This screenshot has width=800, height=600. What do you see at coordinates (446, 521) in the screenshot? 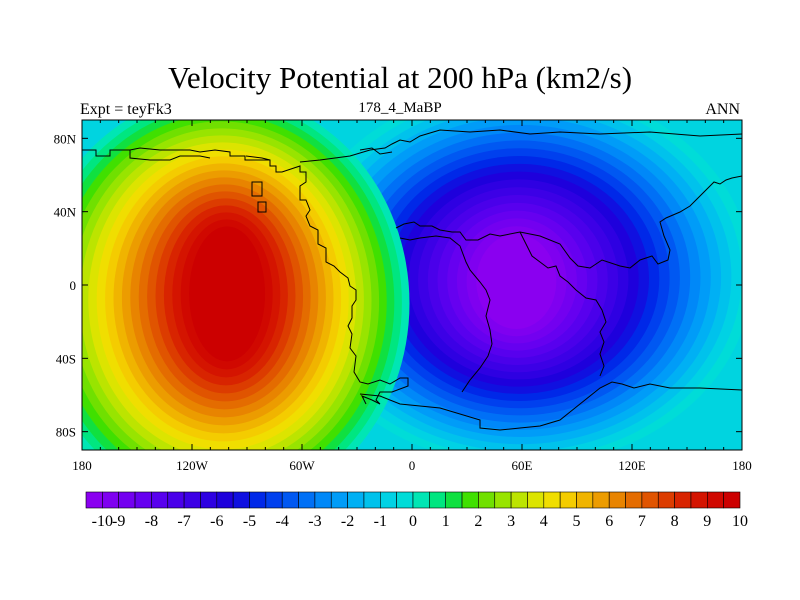
I see `colorbar-label: 1` at bounding box center [446, 521].